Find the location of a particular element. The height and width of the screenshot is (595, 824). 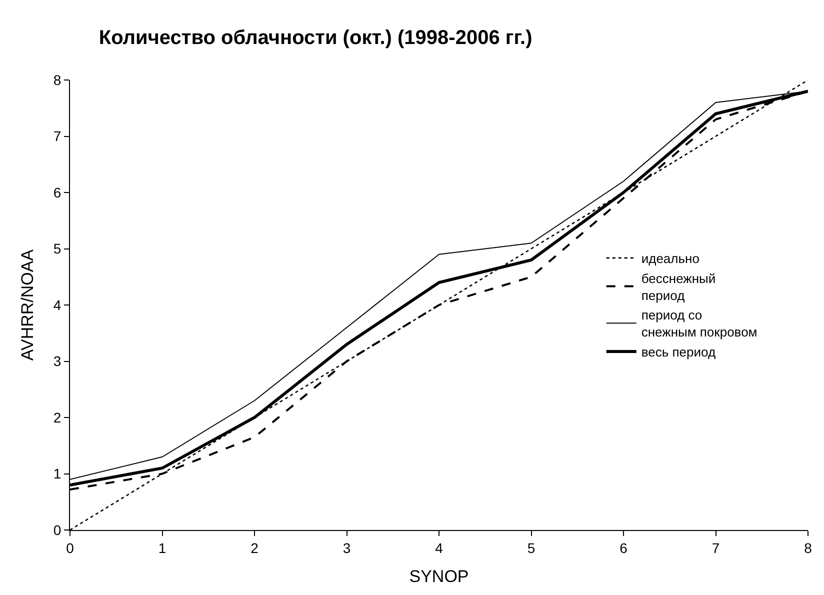

y-tick-label: 7 is located at coordinates (57, 136).